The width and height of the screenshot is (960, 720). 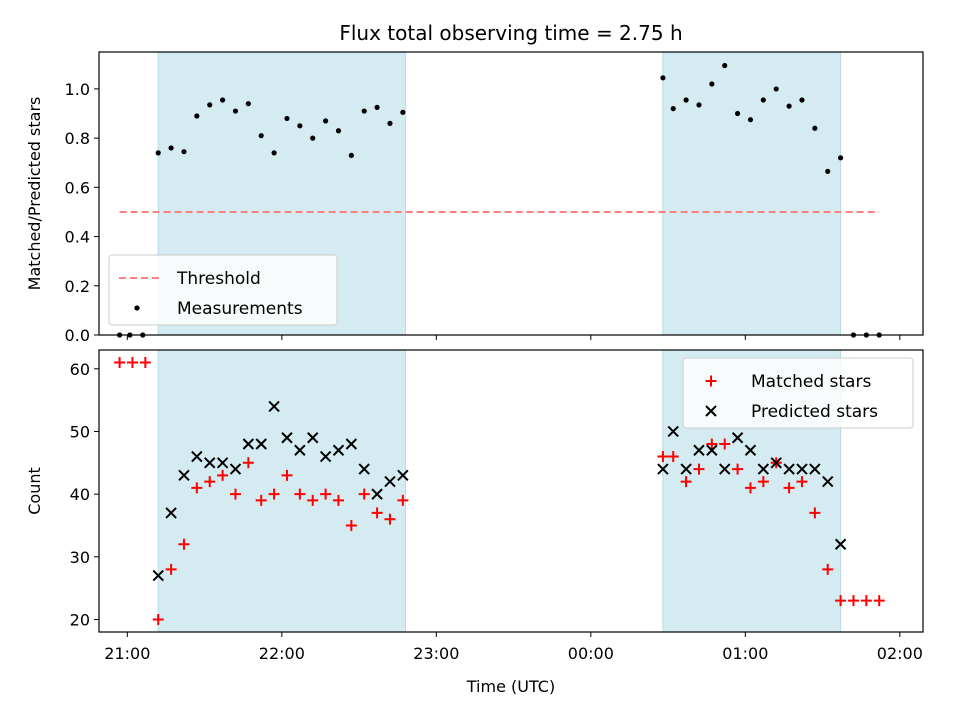 What do you see at coordinates (80, 494) in the screenshot?
I see `y-tick-label: 40` at bounding box center [80, 494].